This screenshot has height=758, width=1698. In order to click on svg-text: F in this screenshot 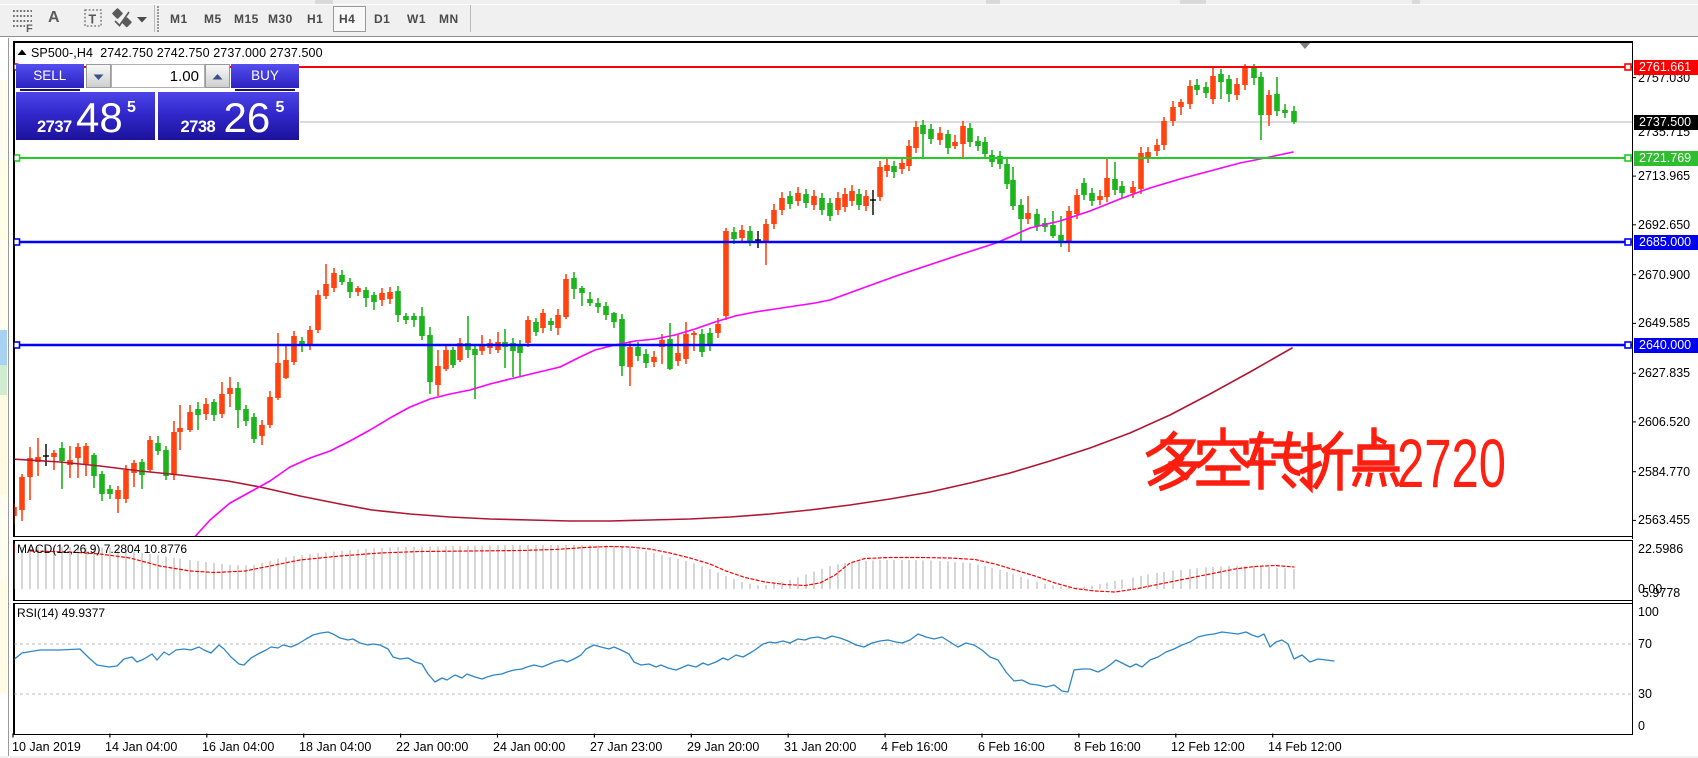, I will do `click(29, 27)`.